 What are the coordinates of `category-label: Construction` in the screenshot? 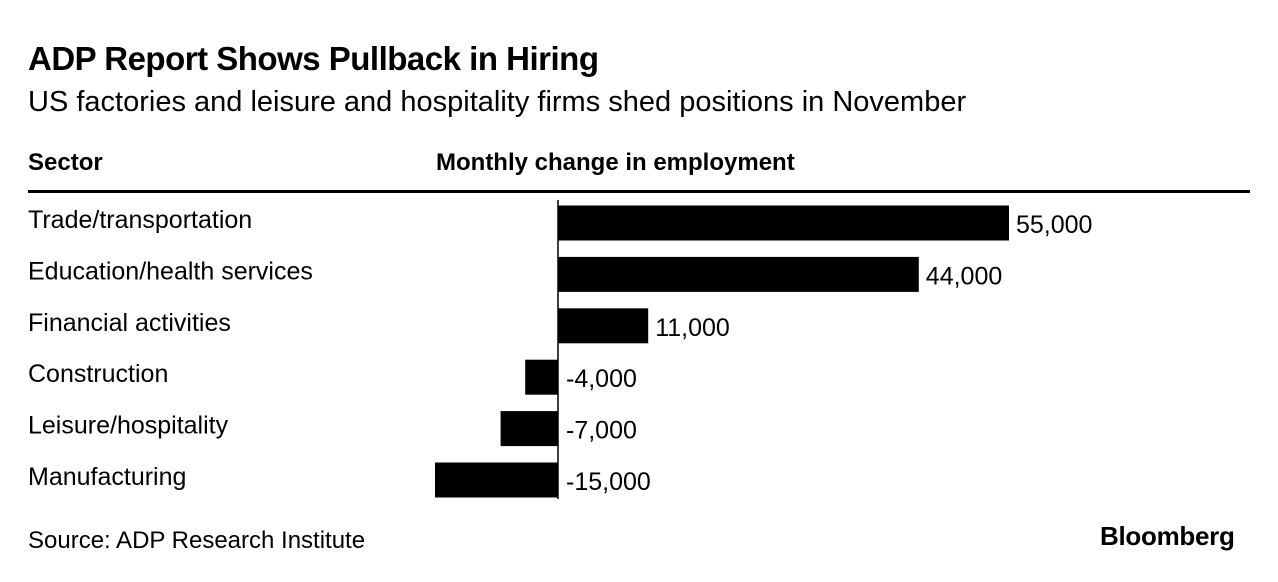 It's located at (98, 374).